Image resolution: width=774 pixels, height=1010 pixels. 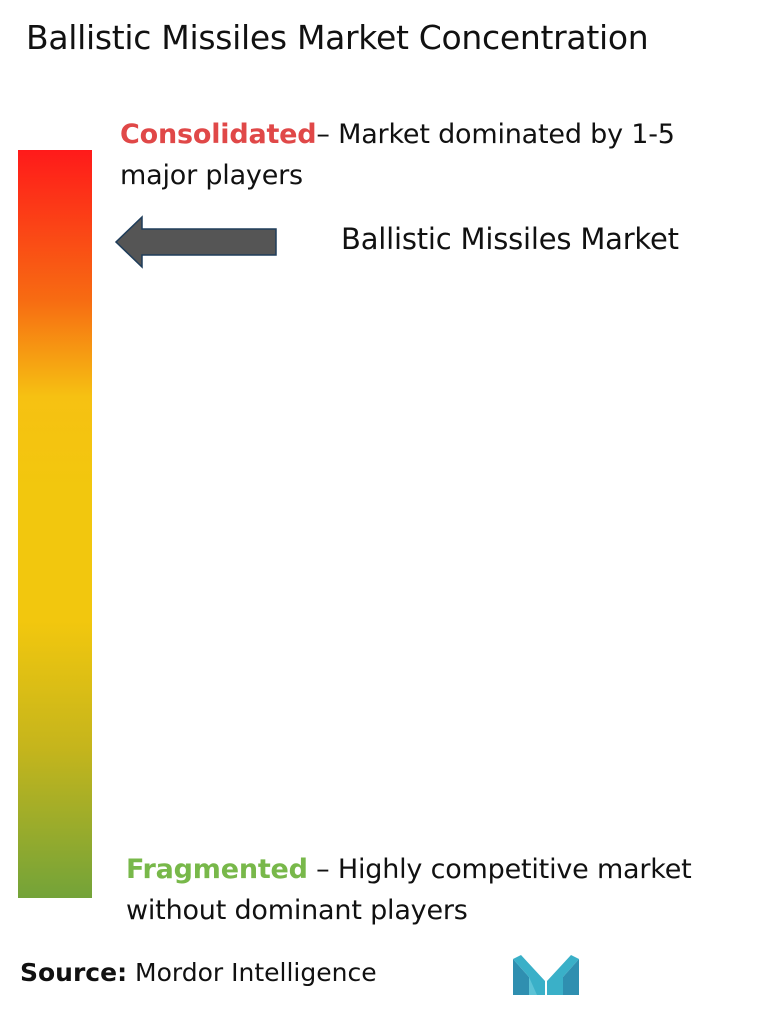 What do you see at coordinates (546, 975) in the screenshot?
I see `mordor-intelligence-logo` at bounding box center [546, 975].